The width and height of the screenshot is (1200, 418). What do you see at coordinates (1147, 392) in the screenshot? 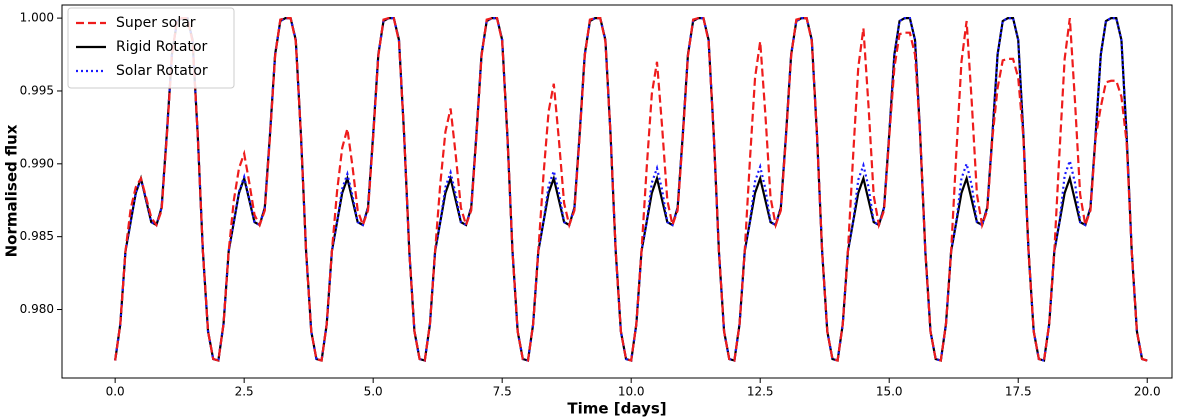
I see `x-tick-label: 20.0` at bounding box center [1147, 392].